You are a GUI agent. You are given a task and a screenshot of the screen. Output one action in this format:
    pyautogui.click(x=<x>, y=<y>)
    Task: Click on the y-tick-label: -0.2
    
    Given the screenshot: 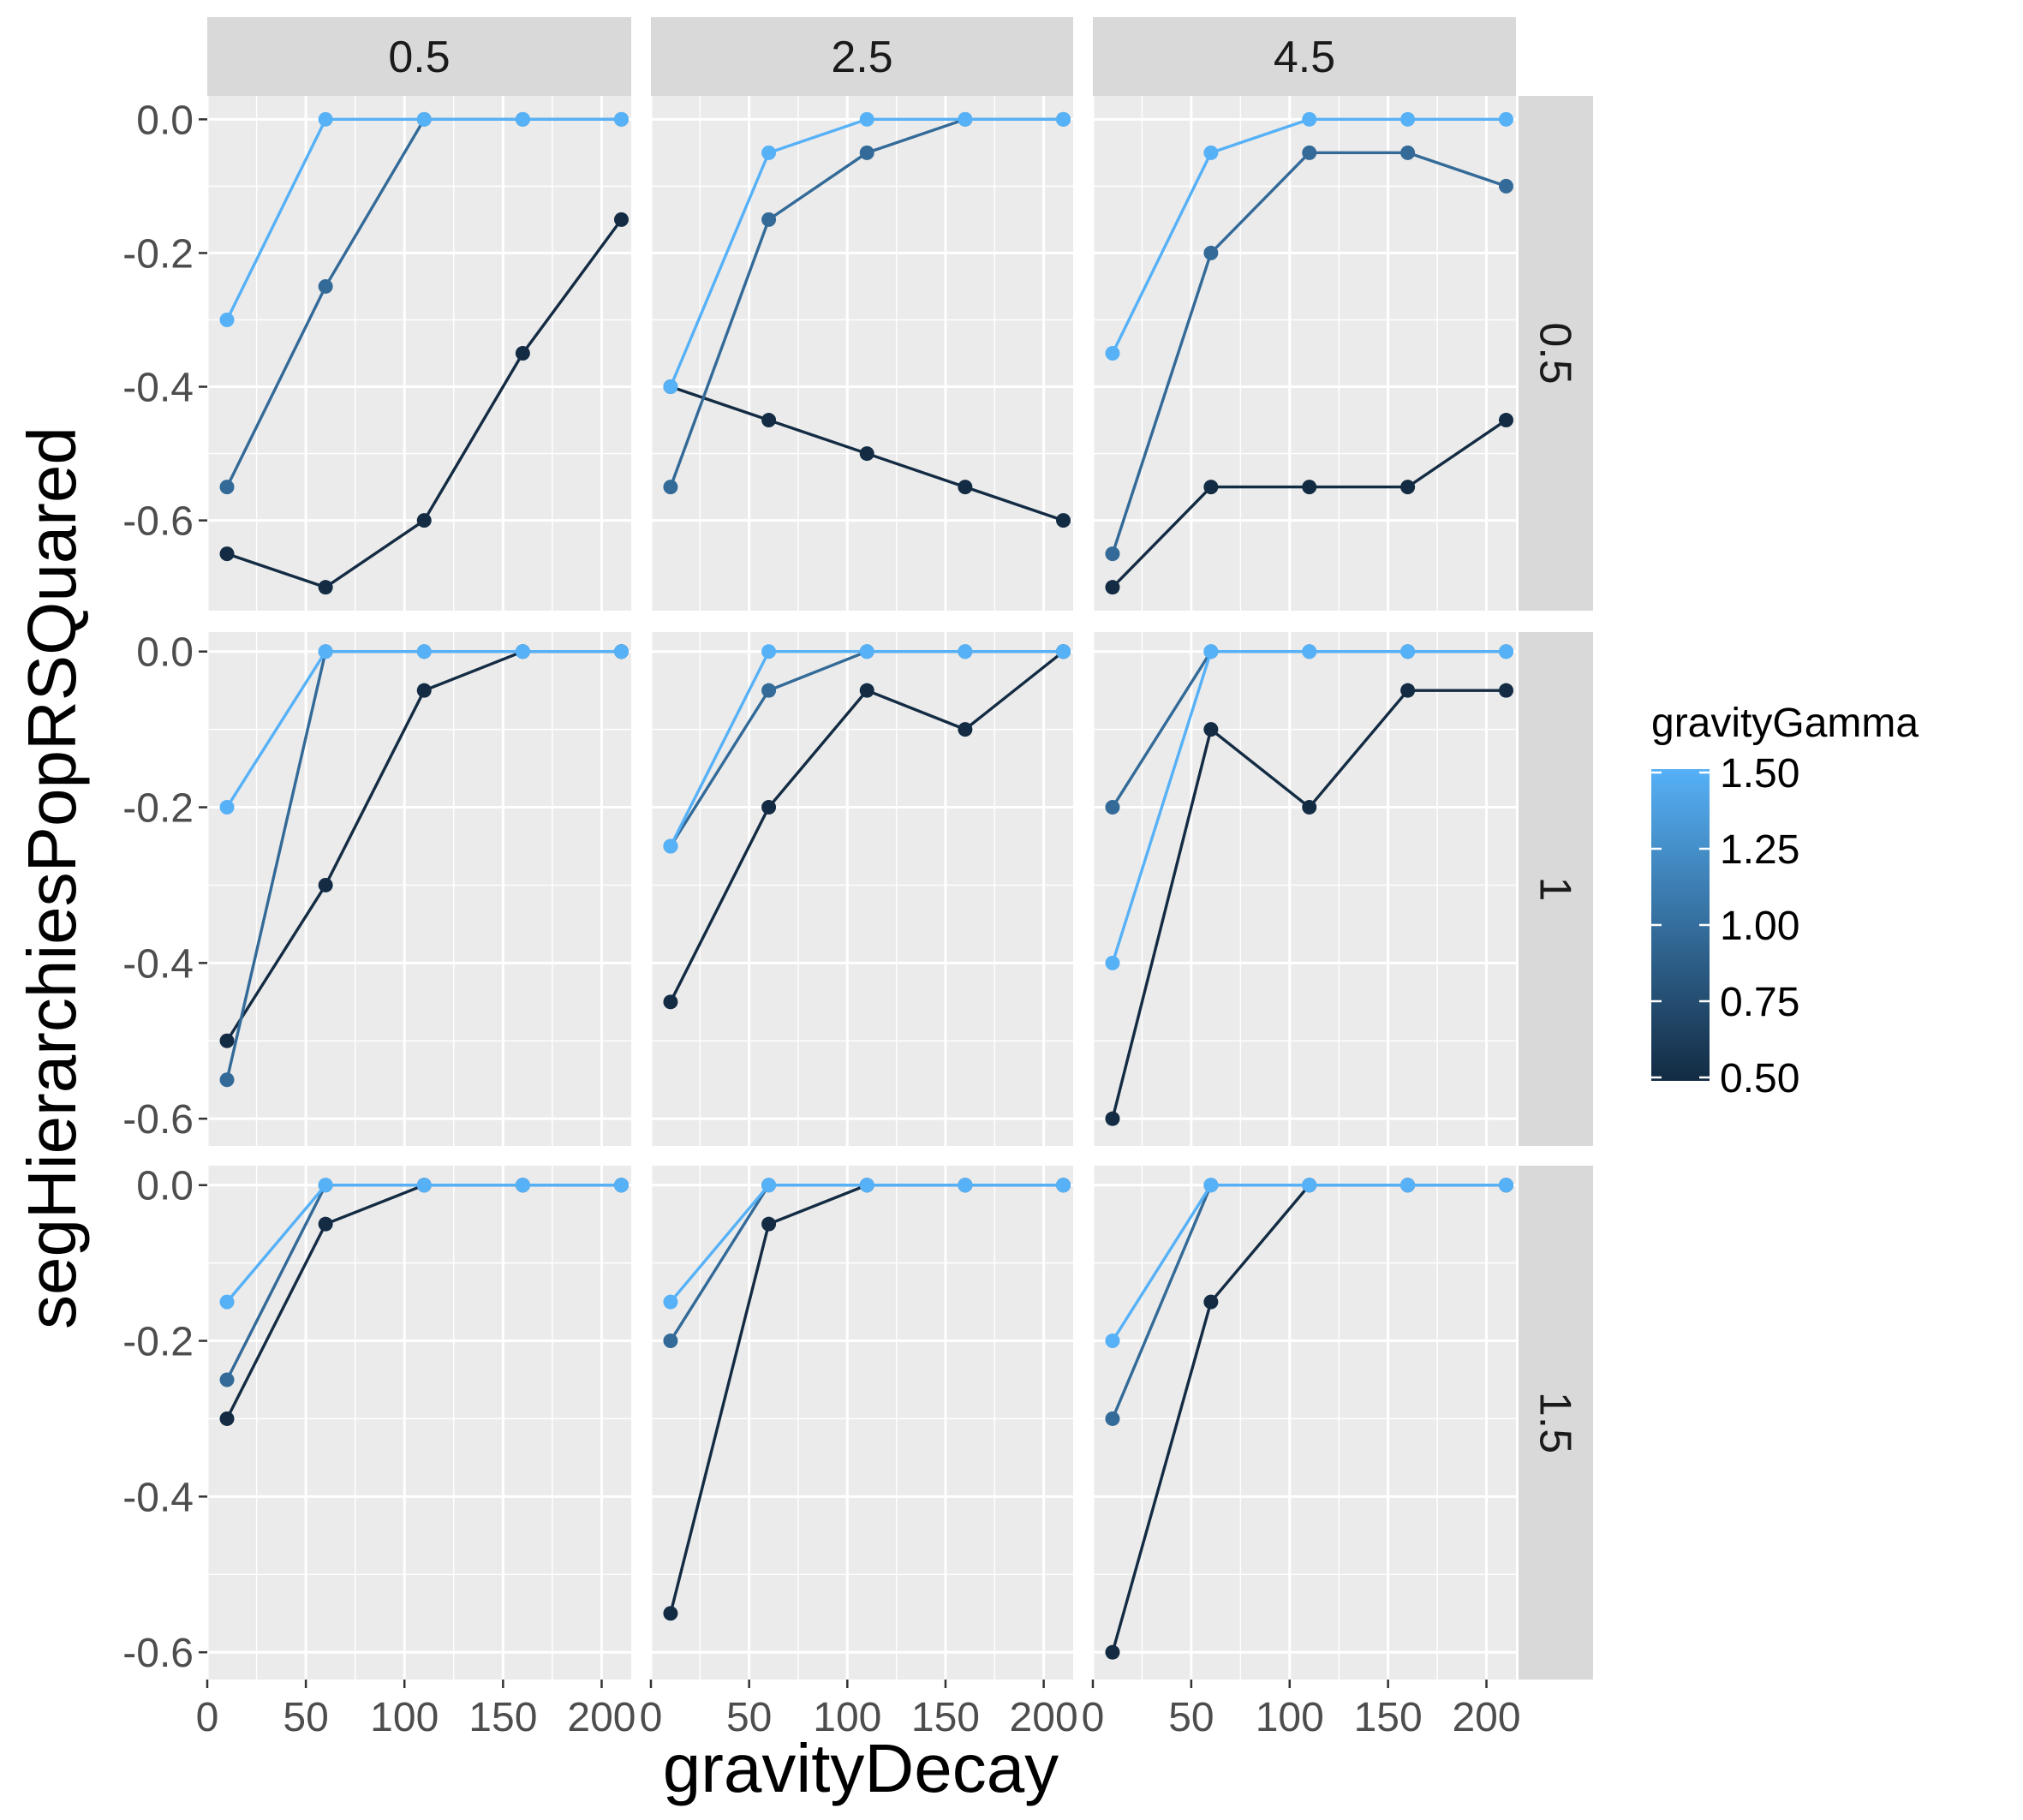 What is the action you would take?
    pyautogui.click(x=158, y=809)
    